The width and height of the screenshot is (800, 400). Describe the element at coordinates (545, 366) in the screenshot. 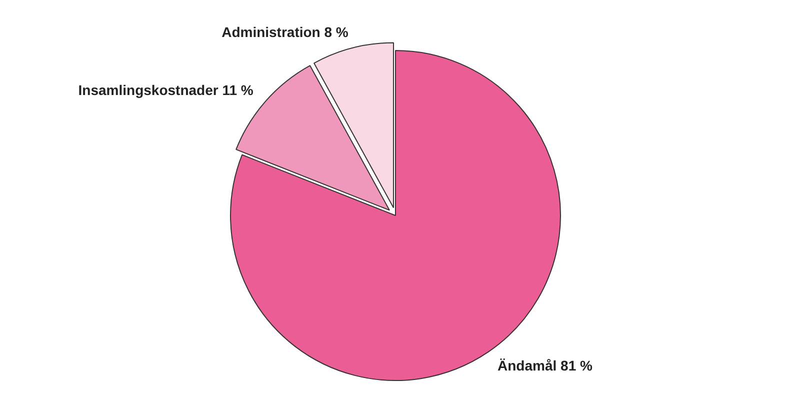

I see `slice-label: Ändamål 81 %` at that location.